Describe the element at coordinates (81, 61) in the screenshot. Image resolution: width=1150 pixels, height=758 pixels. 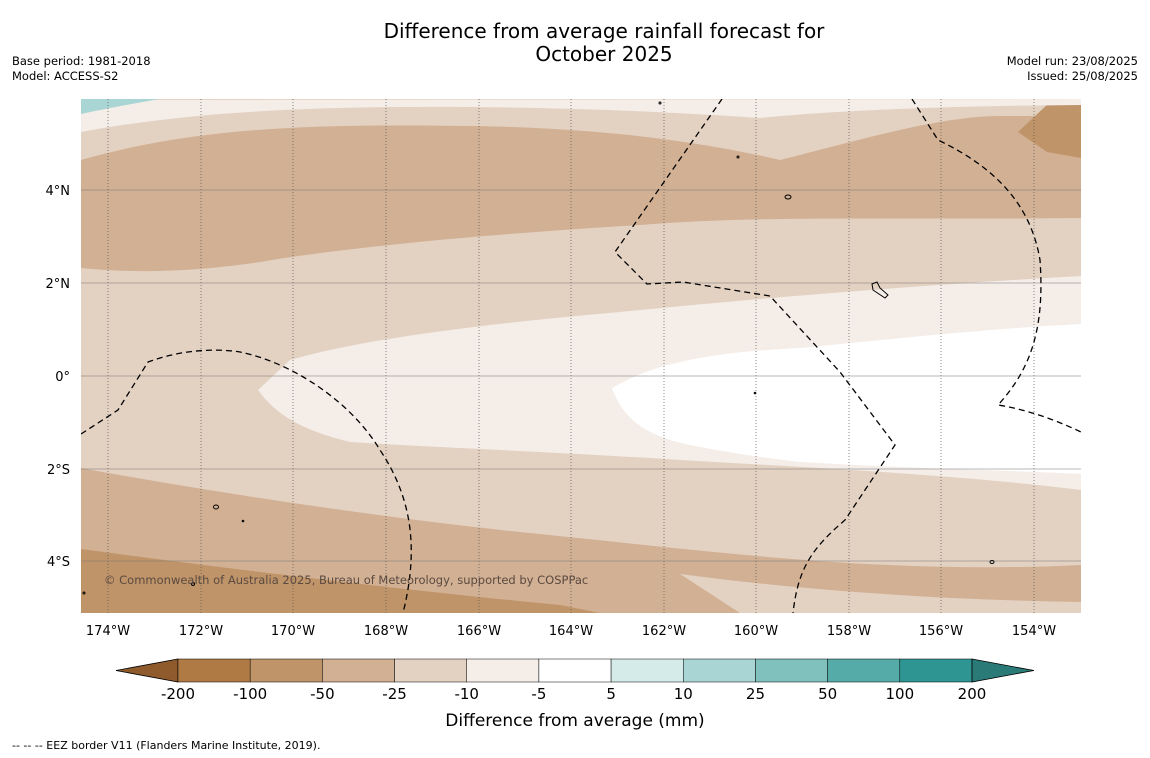
I see `base-period-text: Base period: 1981-2018` at that location.